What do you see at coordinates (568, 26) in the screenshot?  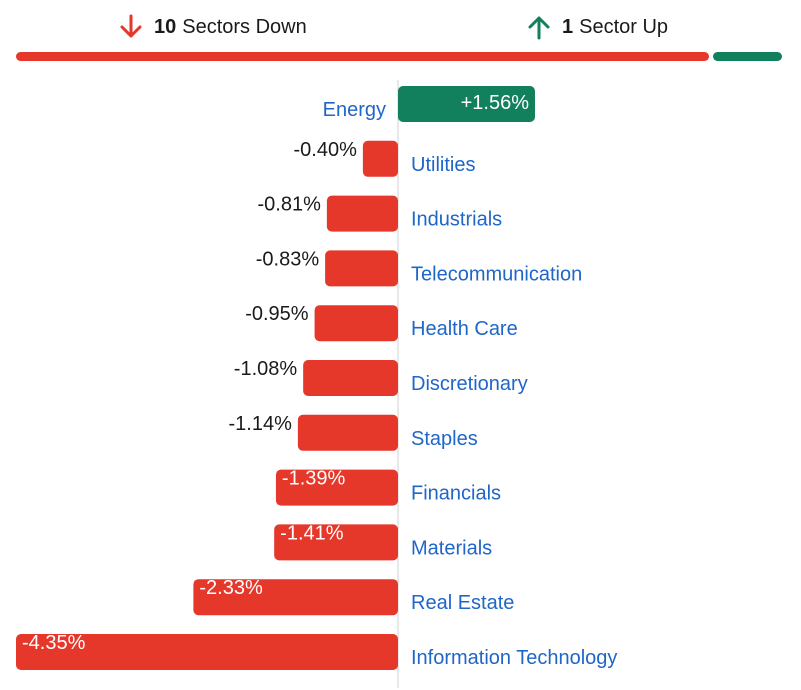 I see `sectors-up-count: 1` at bounding box center [568, 26].